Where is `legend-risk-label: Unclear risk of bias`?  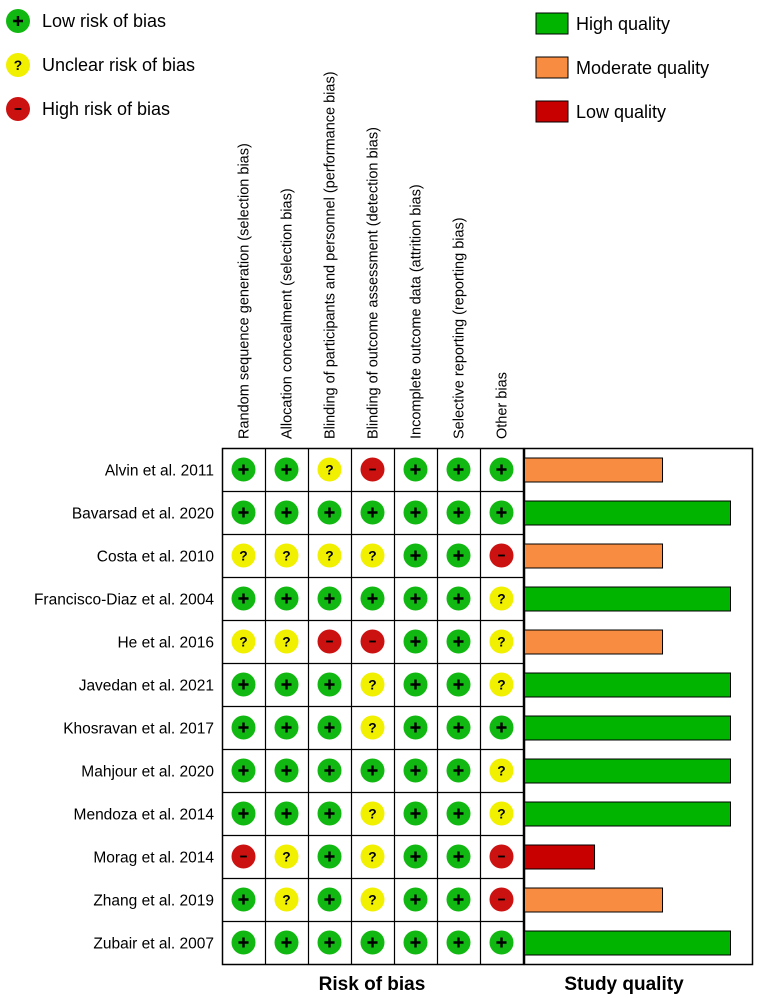 legend-risk-label: Unclear risk of bias is located at coordinates (118, 65).